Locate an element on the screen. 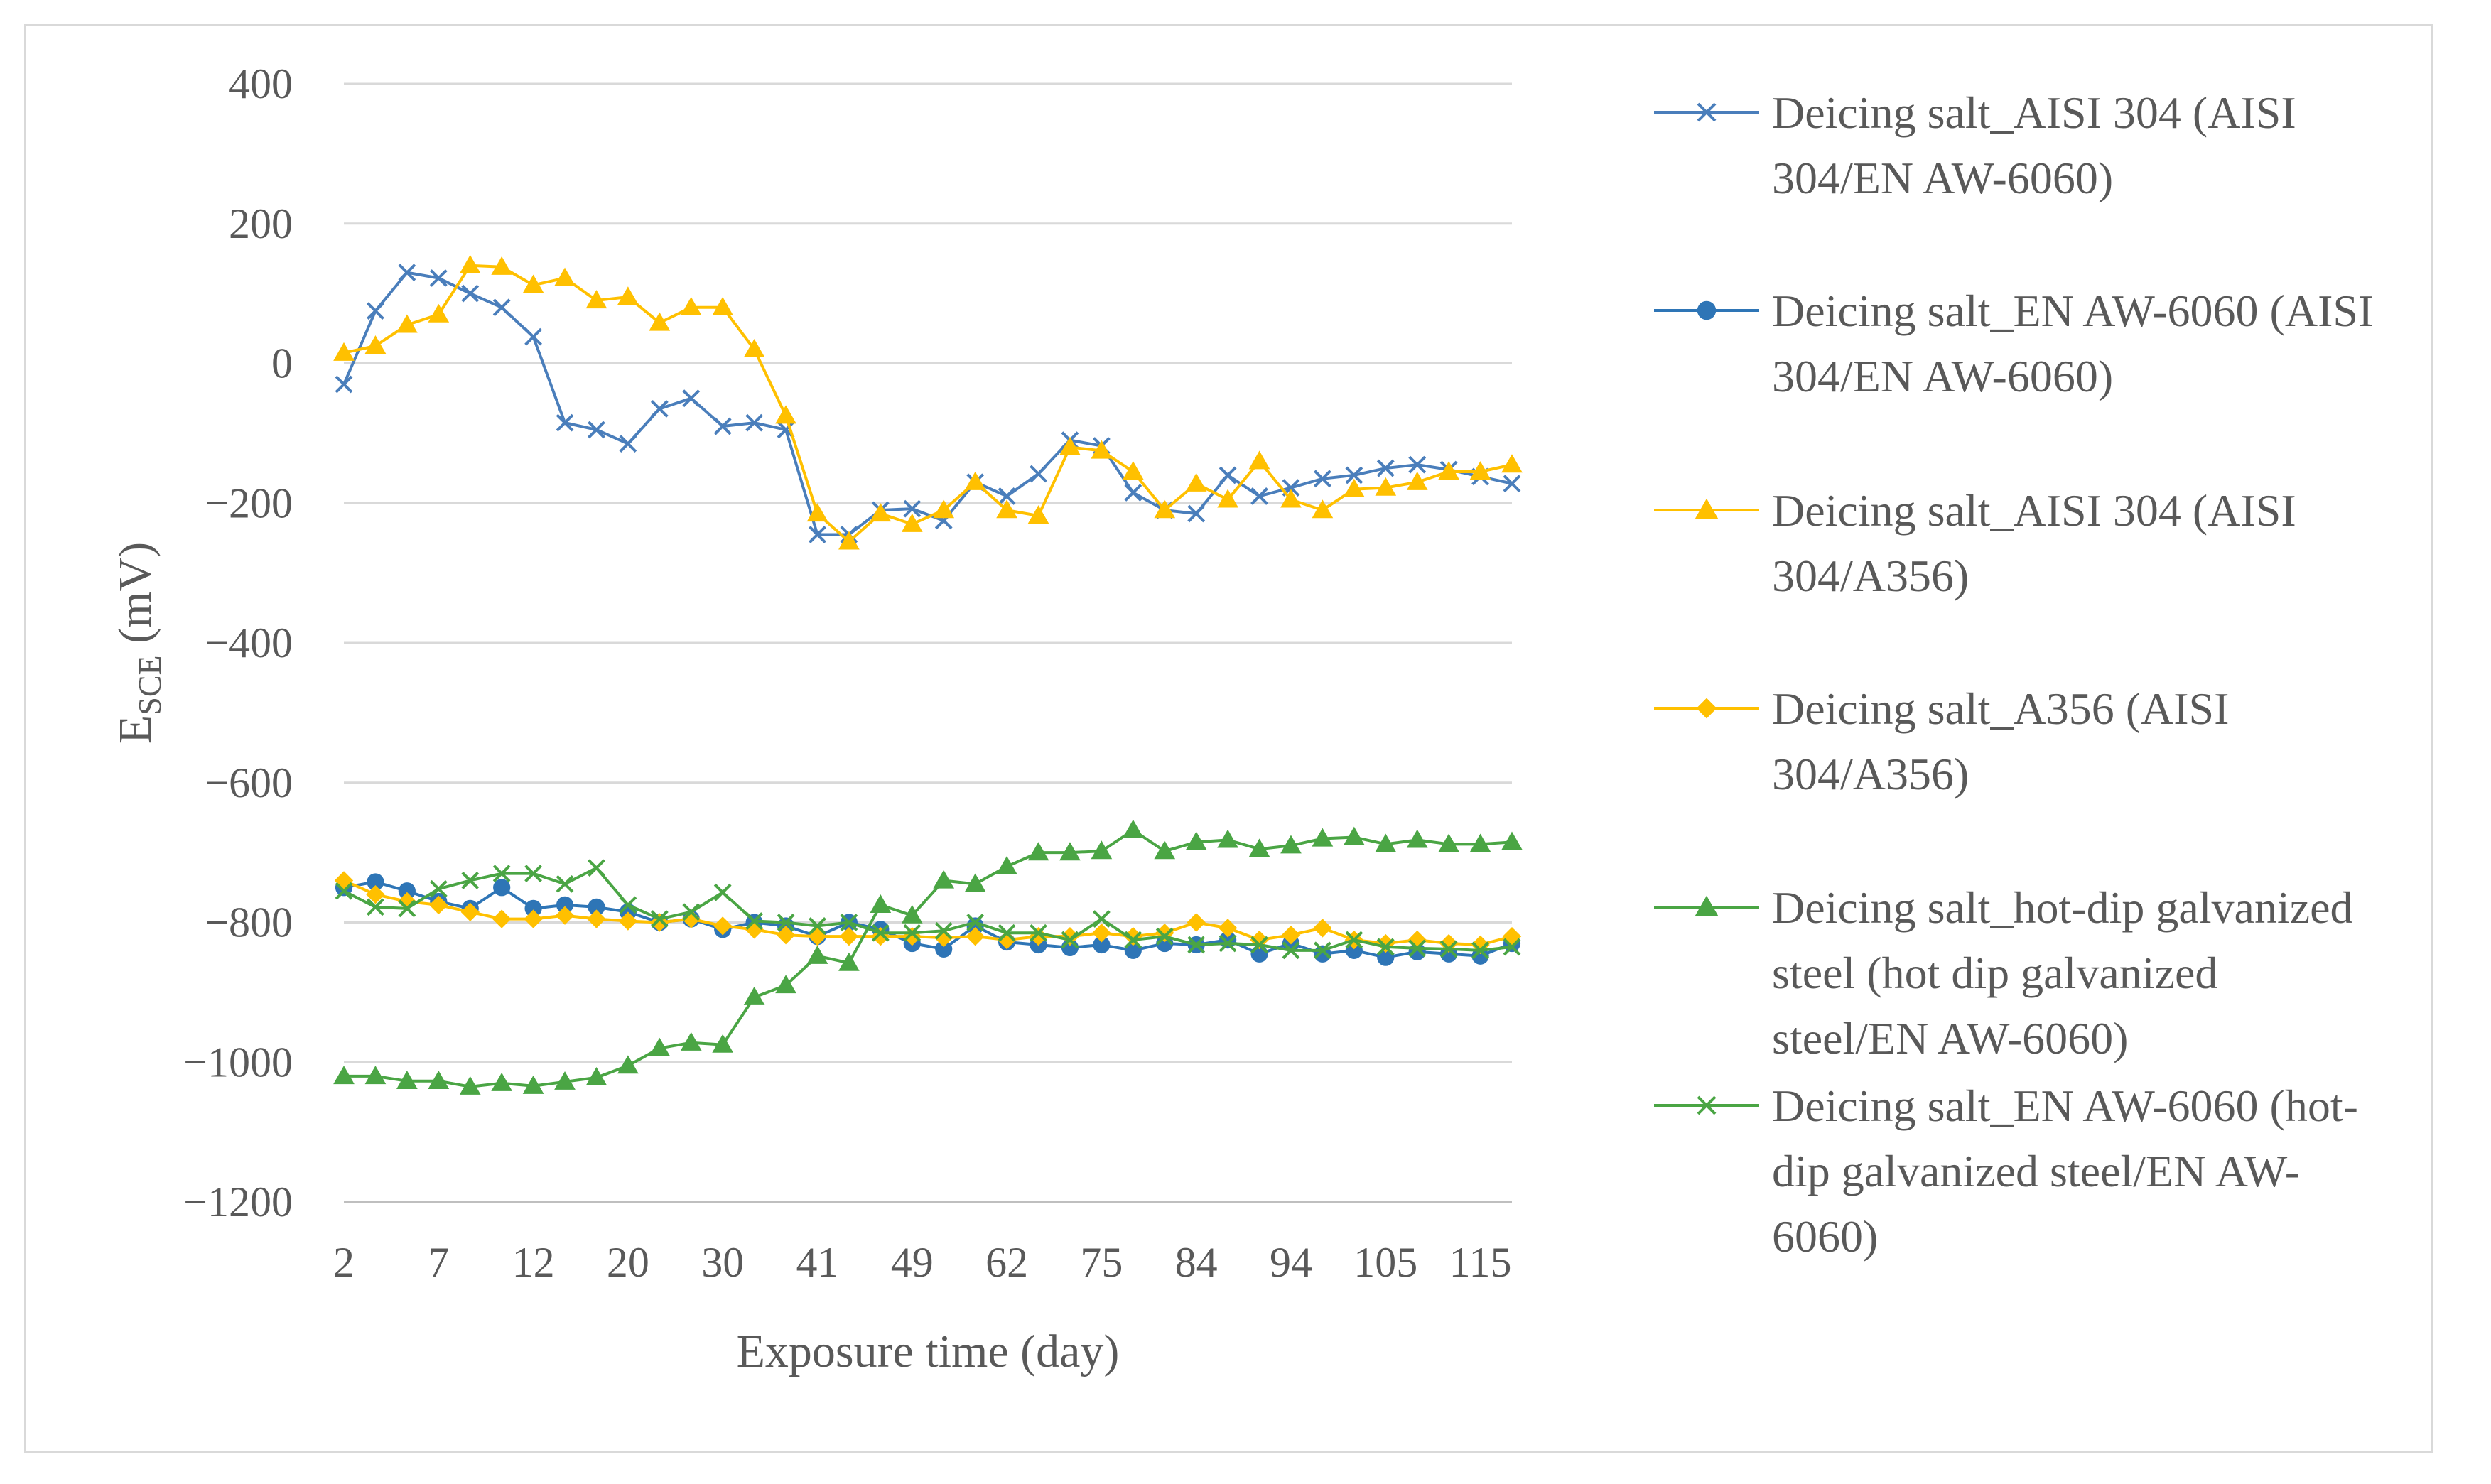 The image size is (2491, 1484). legend-item-4: Deicing salt_A356 (AISI 304/A356) is located at coordinates (1941, 741).